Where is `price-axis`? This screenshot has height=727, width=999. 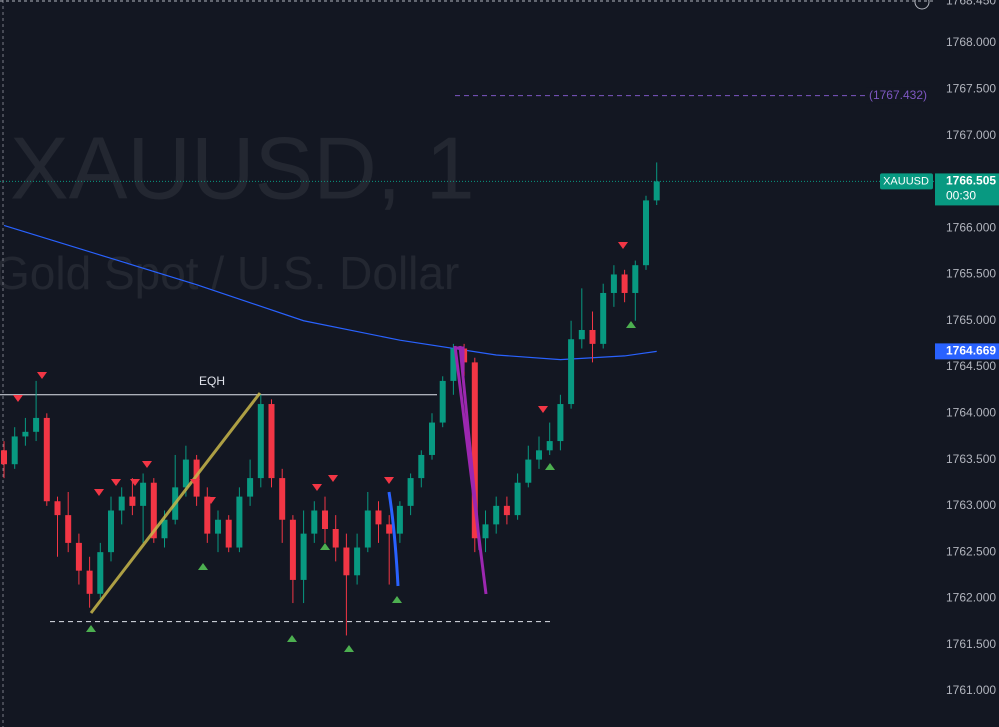
price-axis is located at coordinates (967, 363).